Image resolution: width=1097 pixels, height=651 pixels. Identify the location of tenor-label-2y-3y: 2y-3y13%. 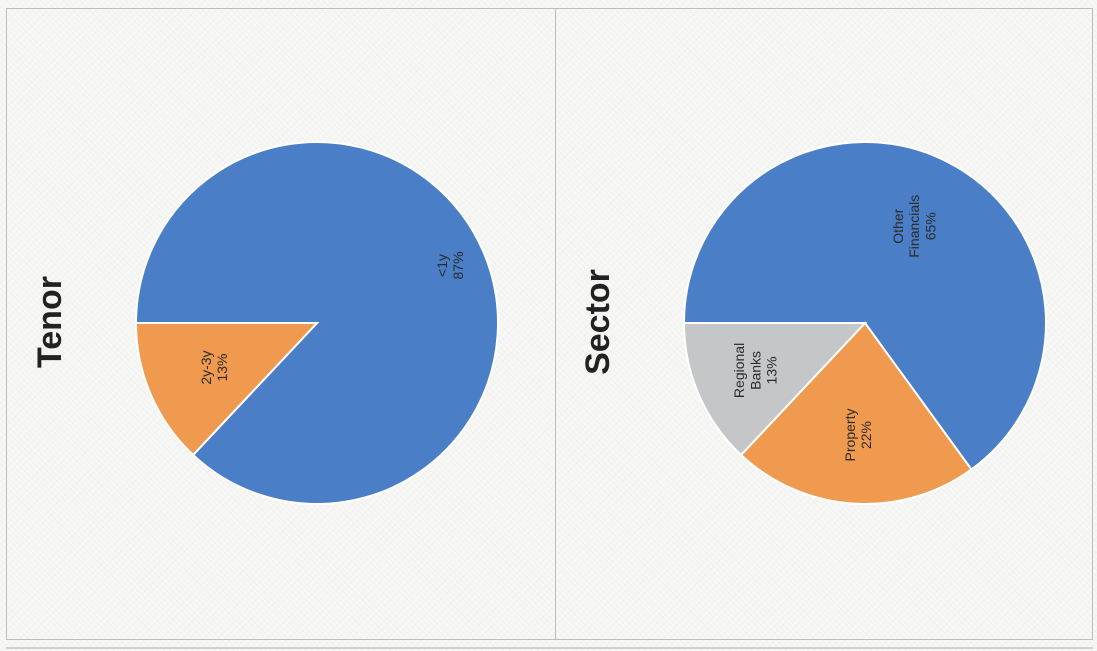
(214, 367).